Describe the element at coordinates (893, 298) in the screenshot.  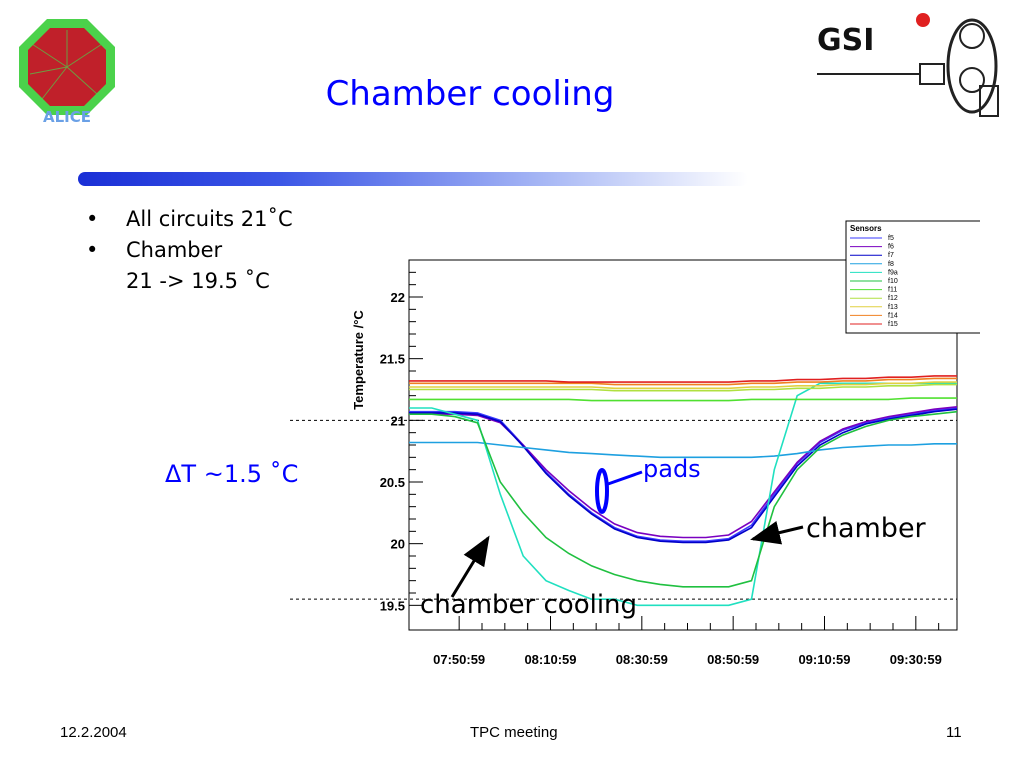
I see `legend-entry: f12` at that location.